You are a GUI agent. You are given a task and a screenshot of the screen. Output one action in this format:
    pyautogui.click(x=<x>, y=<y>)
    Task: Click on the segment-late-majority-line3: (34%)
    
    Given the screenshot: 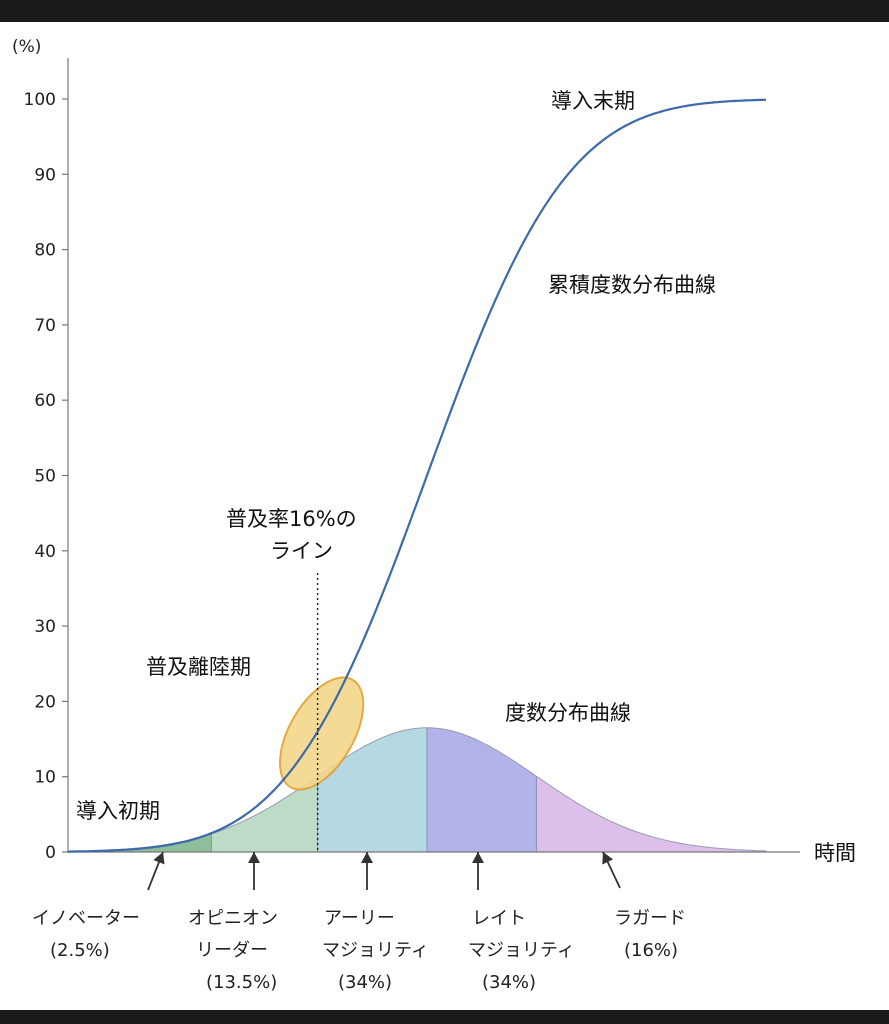 What is the action you would take?
    pyautogui.click(x=509, y=982)
    